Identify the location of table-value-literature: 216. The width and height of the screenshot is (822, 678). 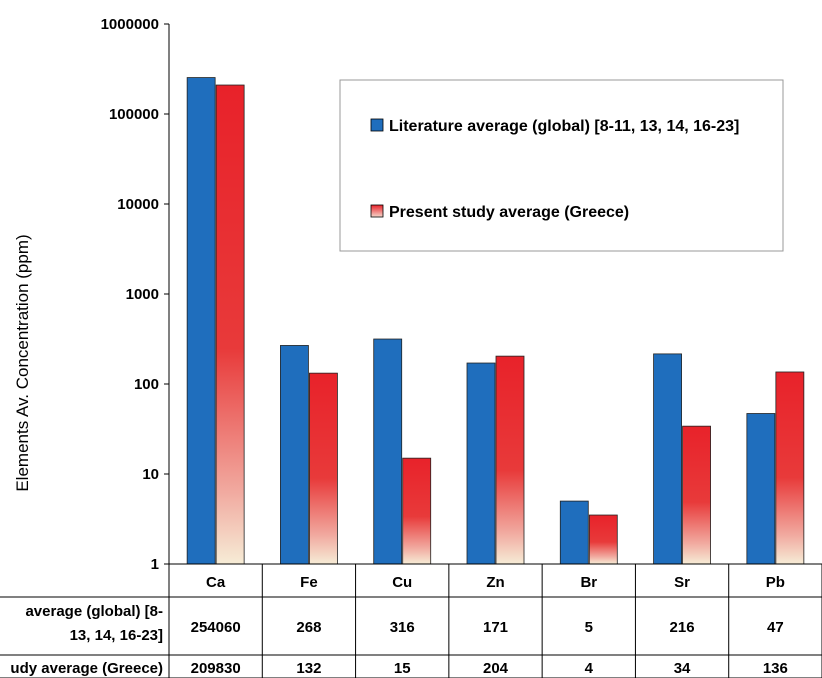
(682, 627).